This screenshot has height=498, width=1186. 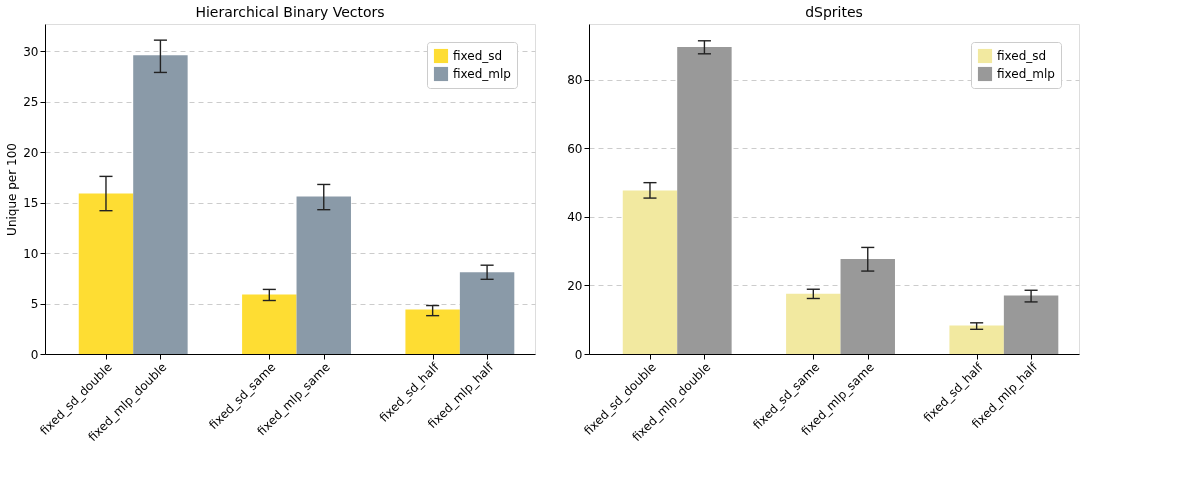 What do you see at coordinates (31, 51) in the screenshot?
I see `y-tick-label: 30` at bounding box center [31, 51].